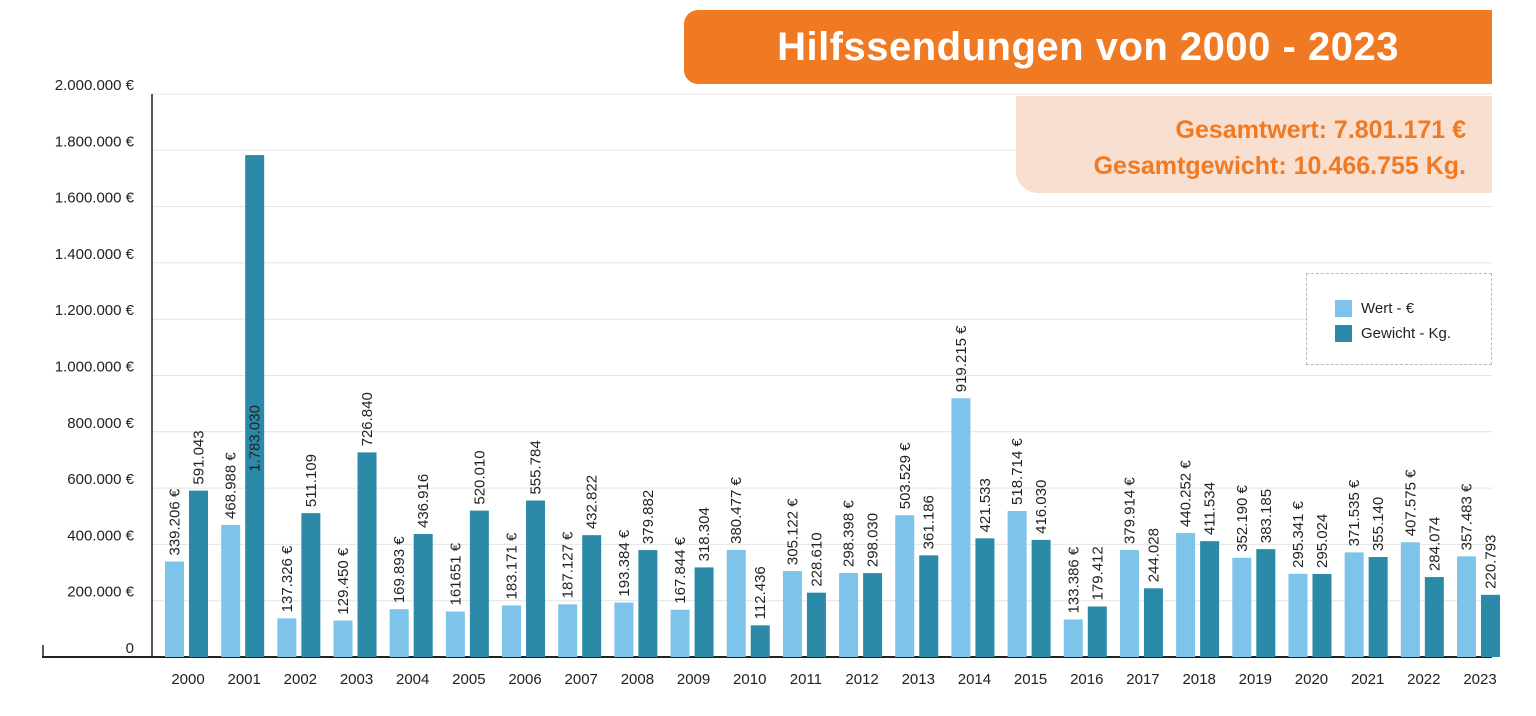 The image size is (1536, 716). I want to click on x-tick-label: 2015, so click(1030, 679).